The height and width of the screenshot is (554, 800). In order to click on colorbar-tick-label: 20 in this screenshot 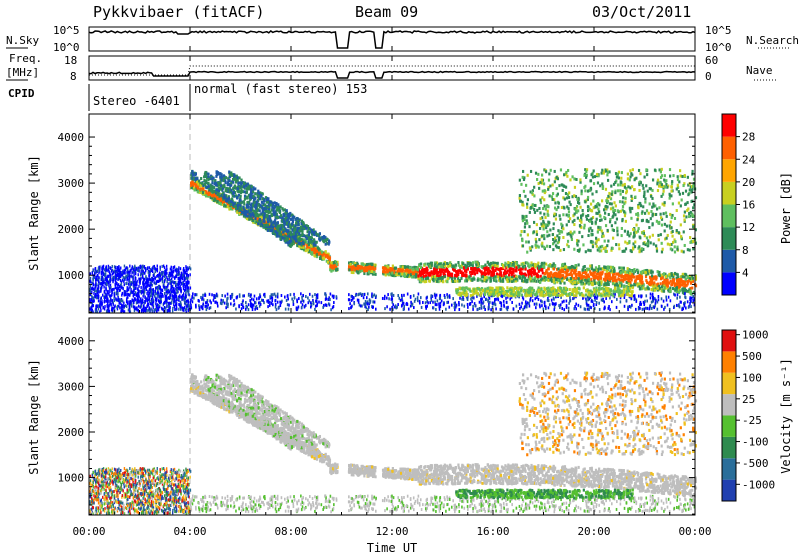, I will do `click(748, 182)`.